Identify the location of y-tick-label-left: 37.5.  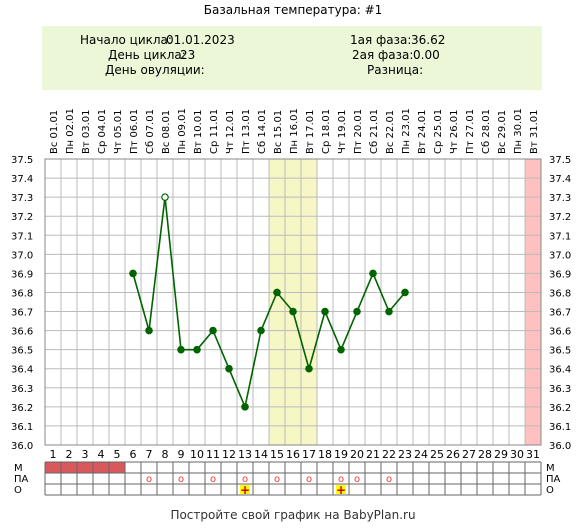
(22, 160).